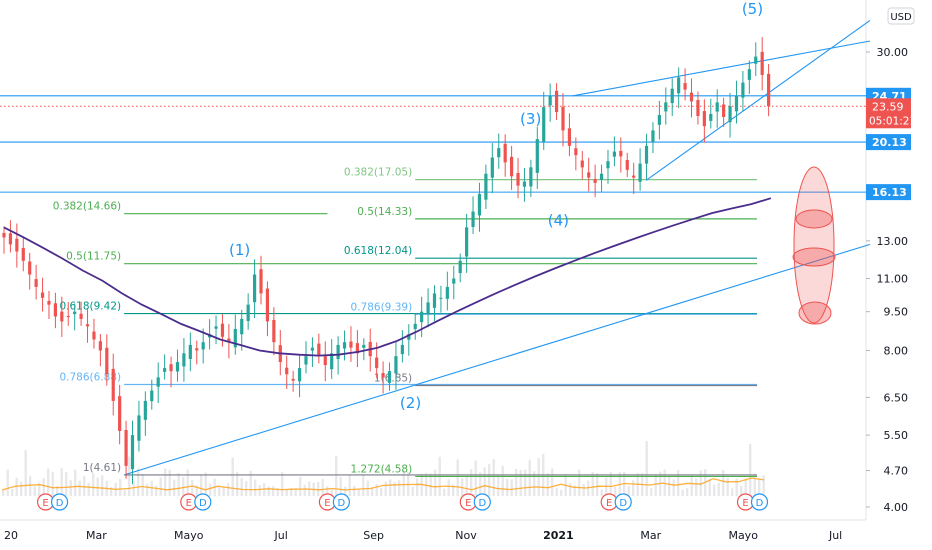 Image resolution: width=932 pixels, height=550 pixels. What do you see at coordinates (893, 52) in the screenshot?
I see `price-tick-label: 30.00` at bounding box center [893, 52].